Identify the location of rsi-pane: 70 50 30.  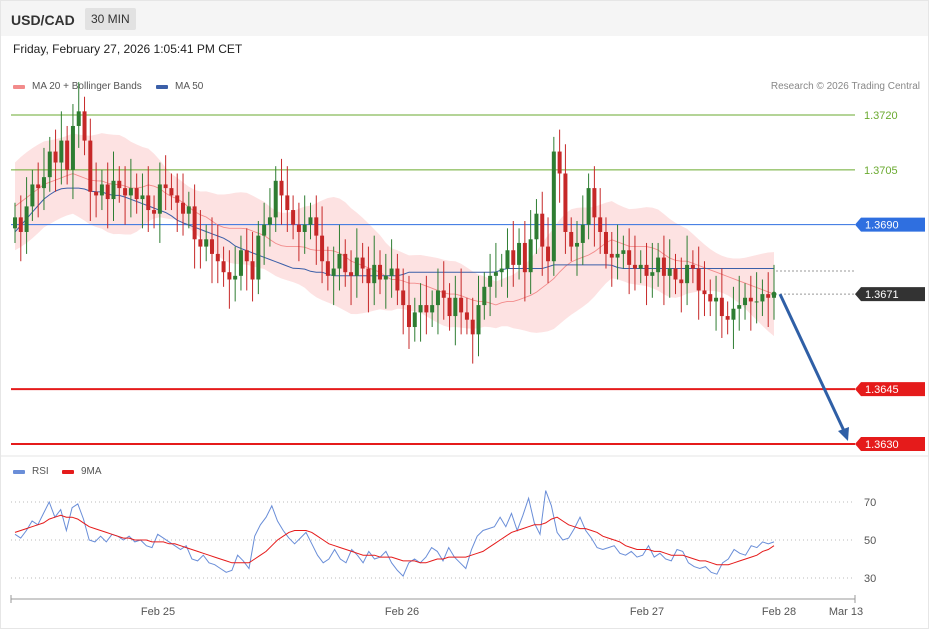
(443, 537).